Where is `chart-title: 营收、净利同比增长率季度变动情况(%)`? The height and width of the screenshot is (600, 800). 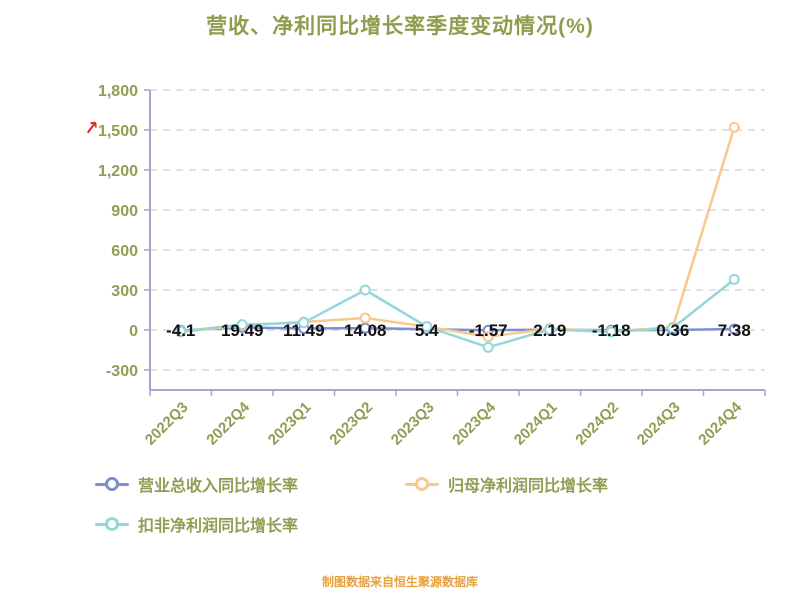 chart-title: 营收、净利同比增长率季度变动情况(%) is located at coordinates (400, 26).